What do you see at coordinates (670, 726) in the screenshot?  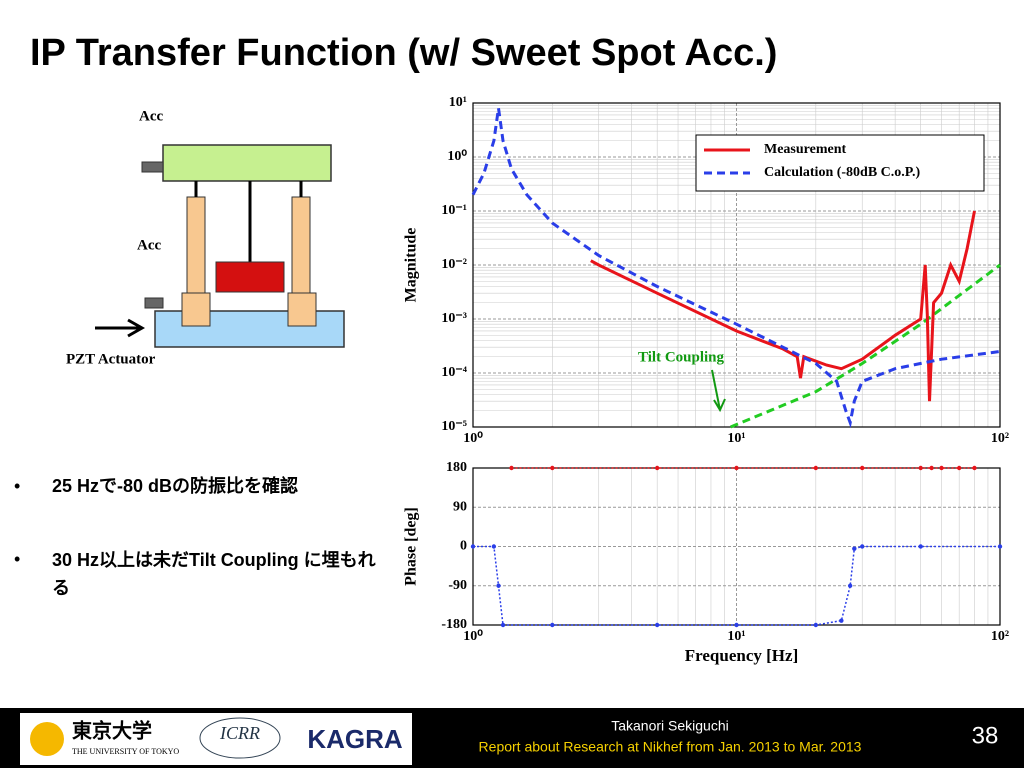 I see `author: Takanori Sekiguchi` at bounding box center [670, 726].